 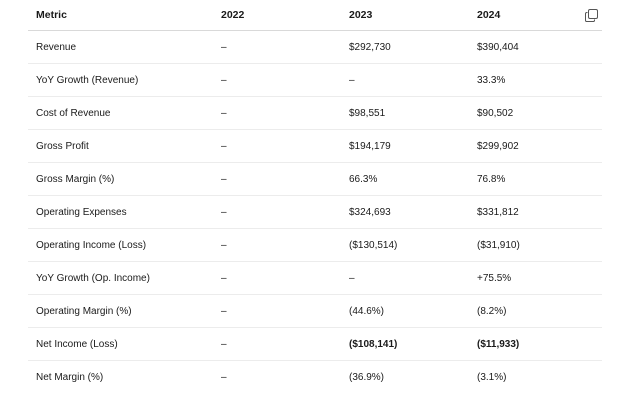 What do you see at coordinates (535, 311) in the screenshot?
I see `value-2024-cell: (8.2%)` at bounding box center [535, 311].